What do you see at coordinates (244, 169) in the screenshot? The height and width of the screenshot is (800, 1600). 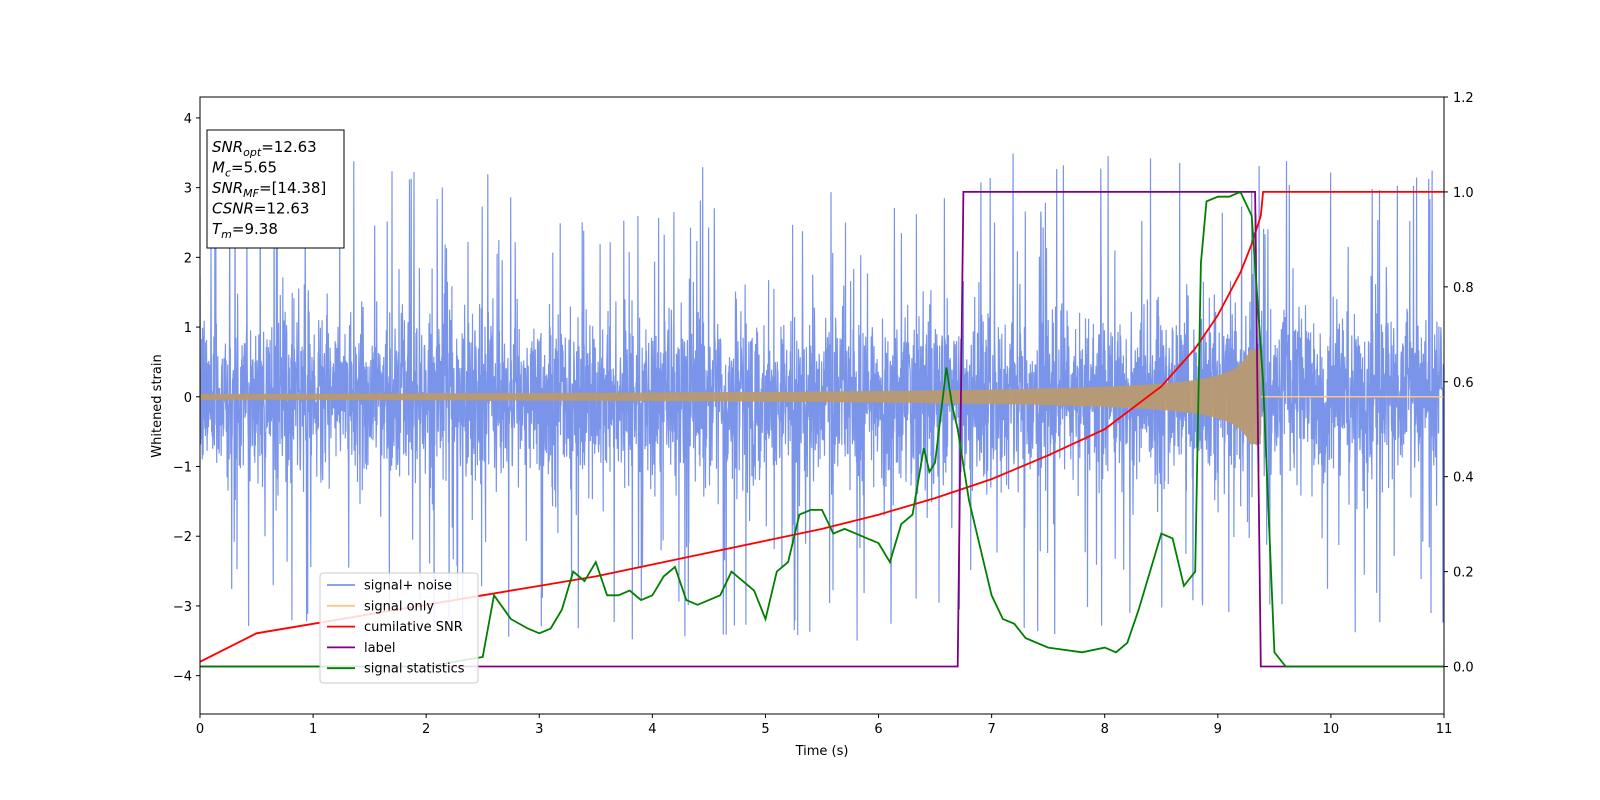 I see `info-box-line: Mc=5.65` at bounding box center [244, 169].